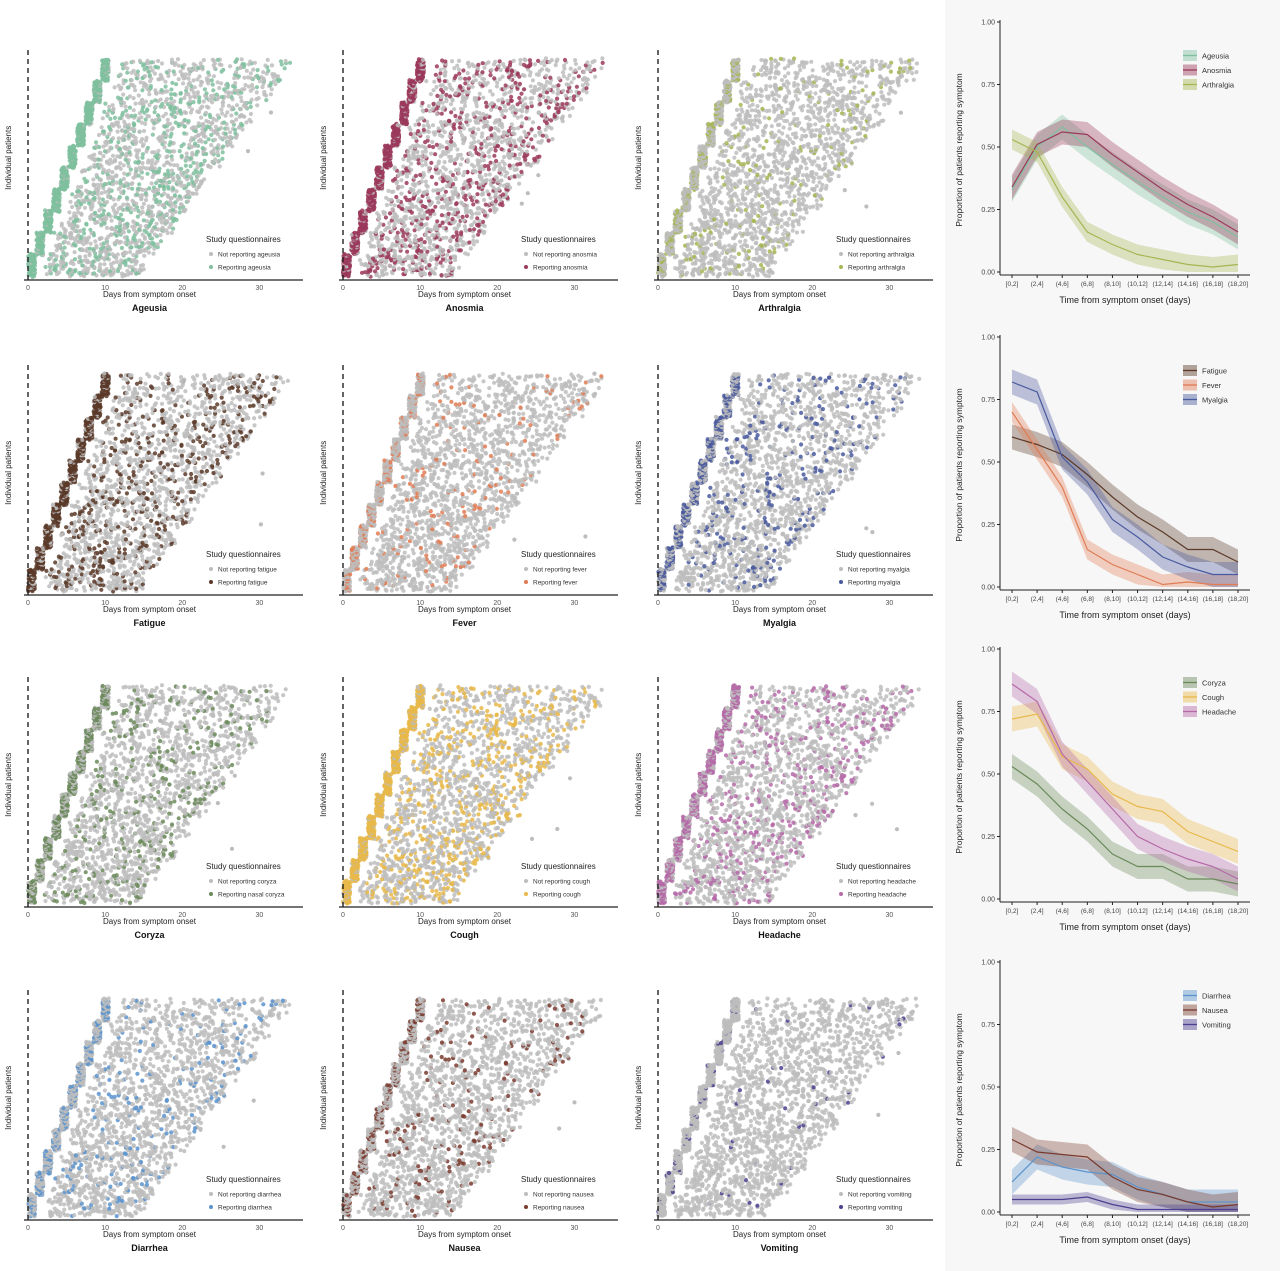  I want to click on scatter-points, so click(159, 168).